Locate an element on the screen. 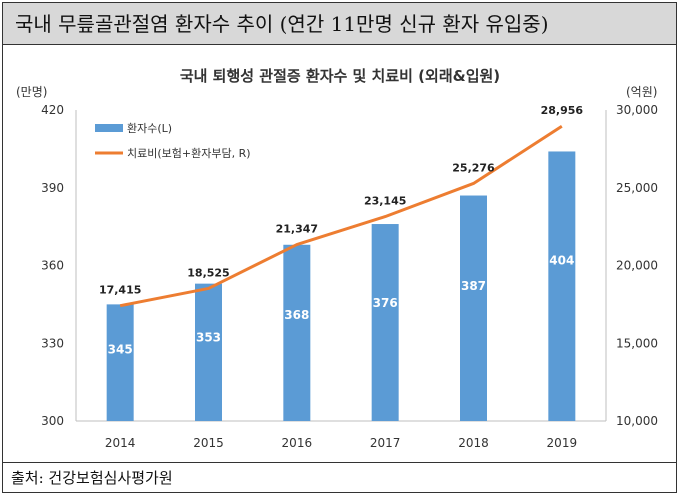  chart-title: 국내 퇴행성 관절증 환자수 및 치료비 (외래&입원) is located at coordinates (340, 76).